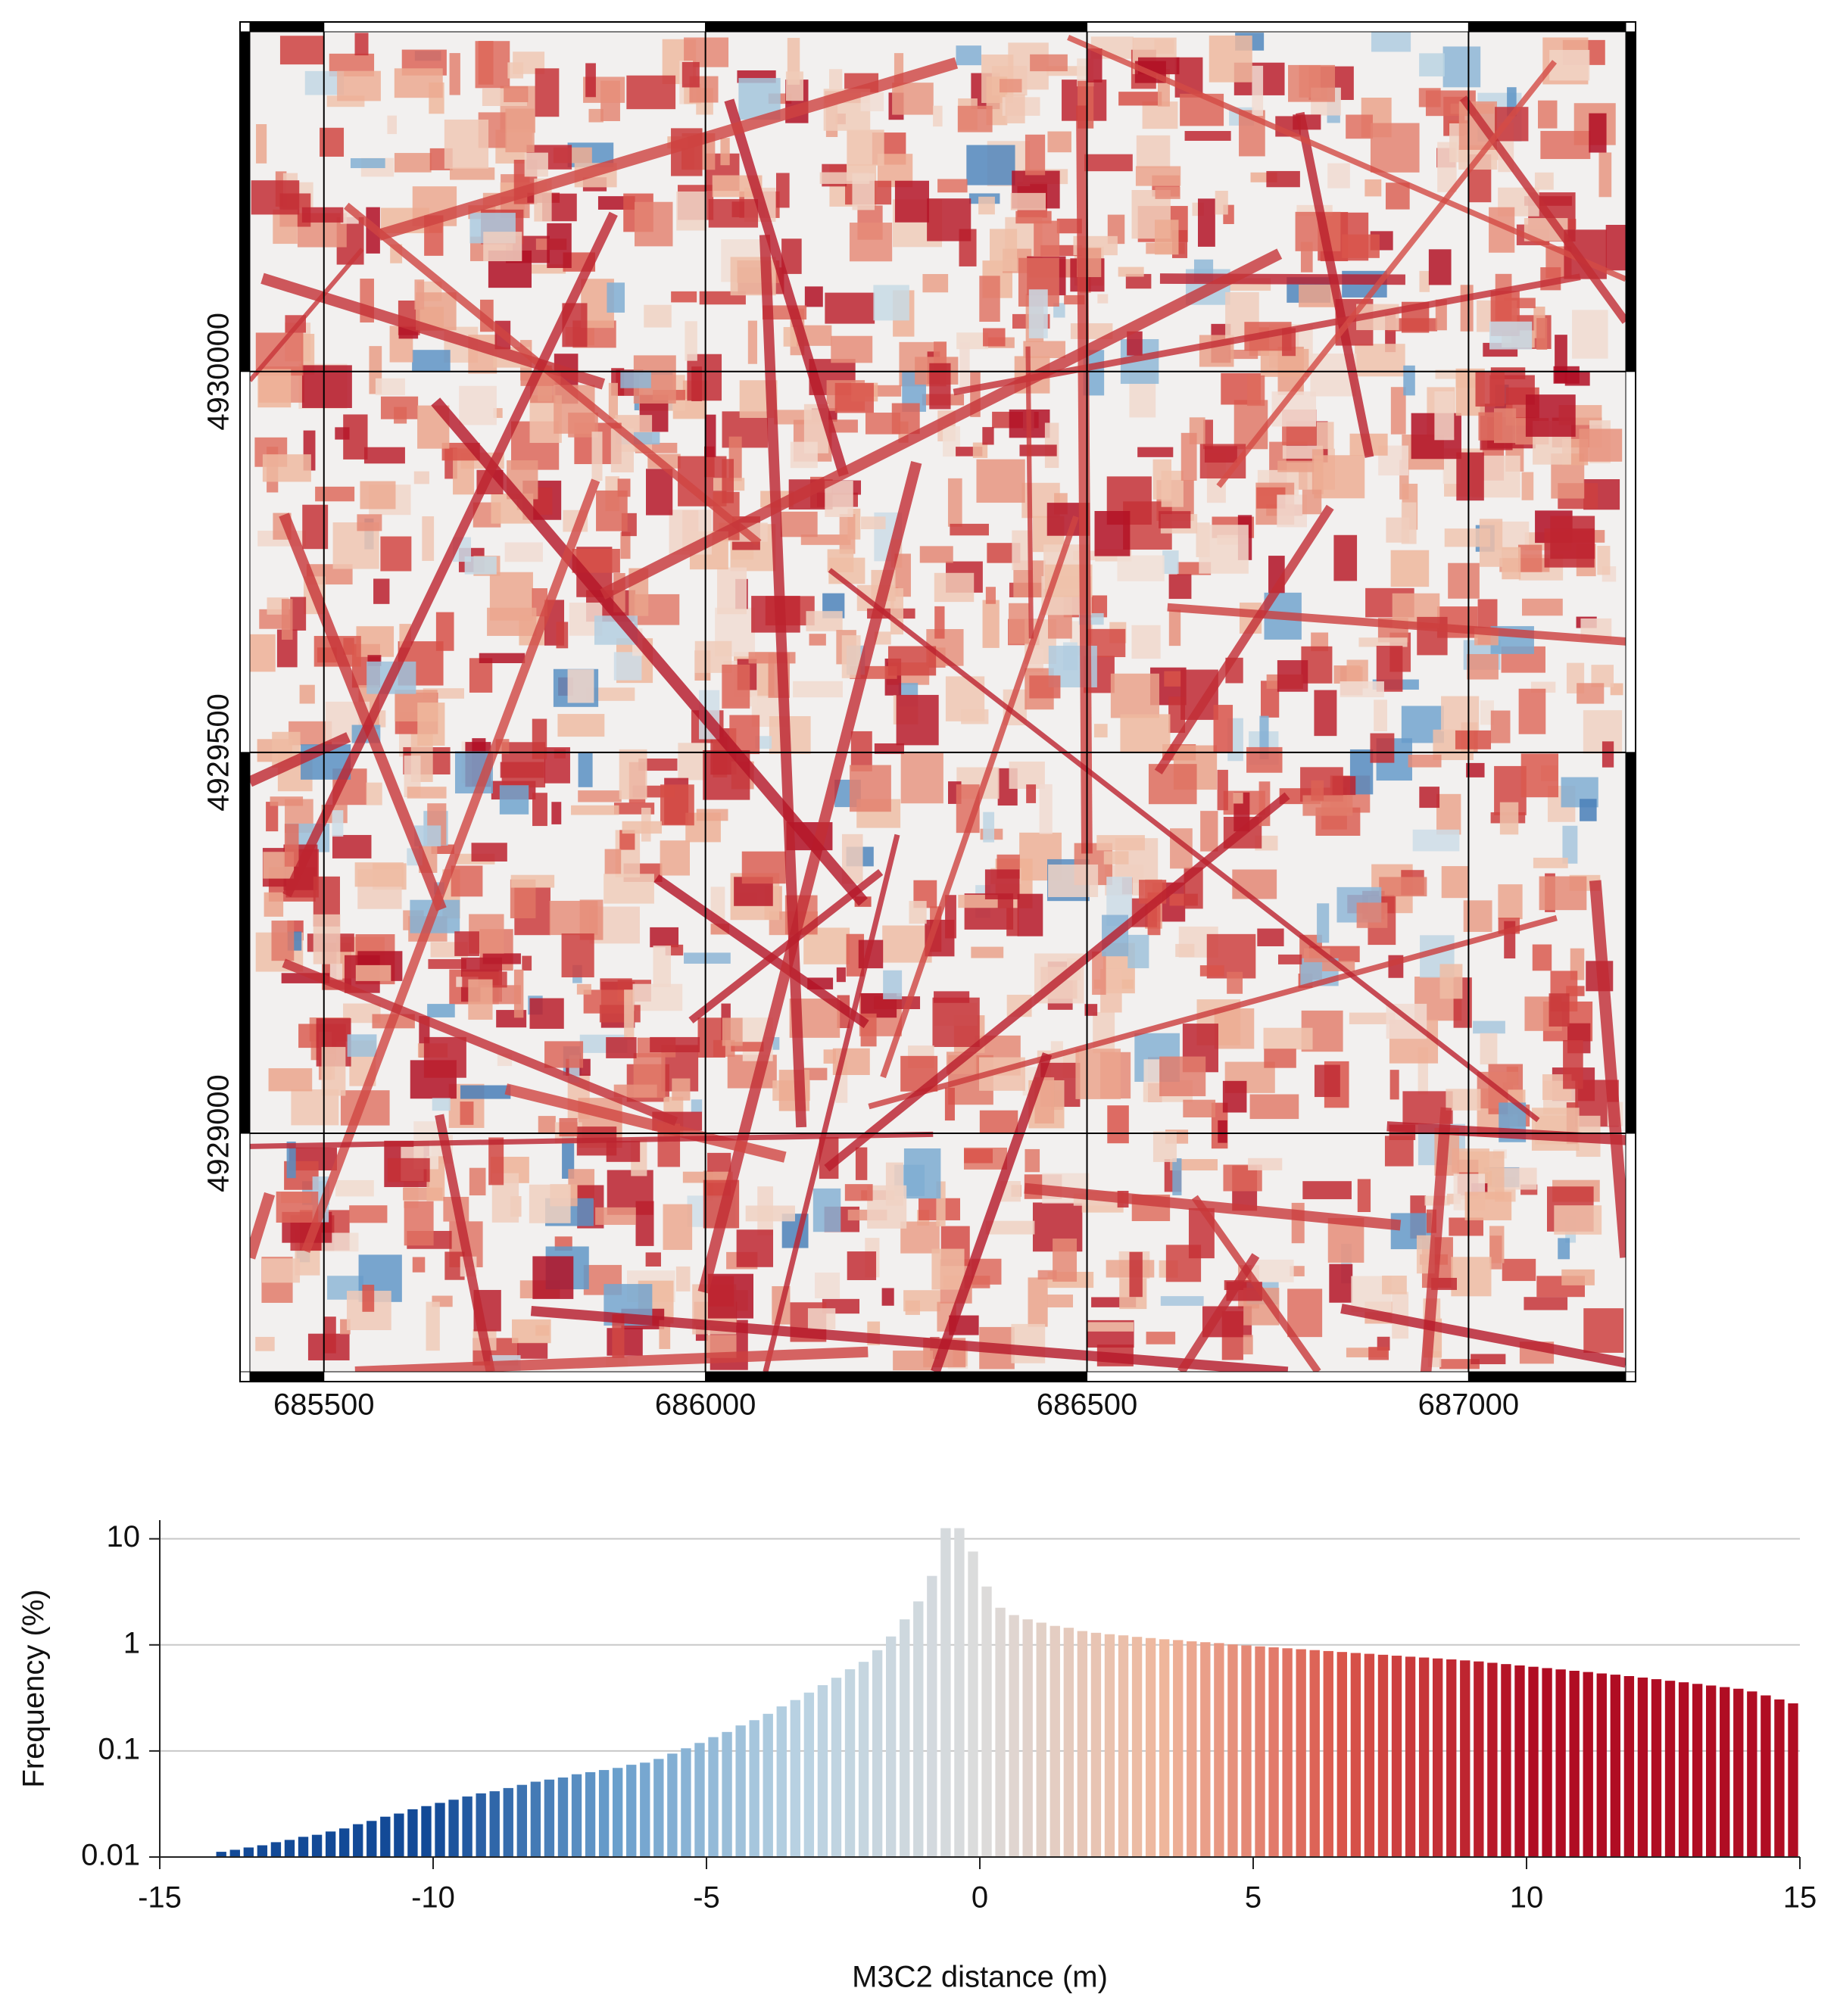  I want to click on y-tick-label: 0.01, so click(111, 1856).